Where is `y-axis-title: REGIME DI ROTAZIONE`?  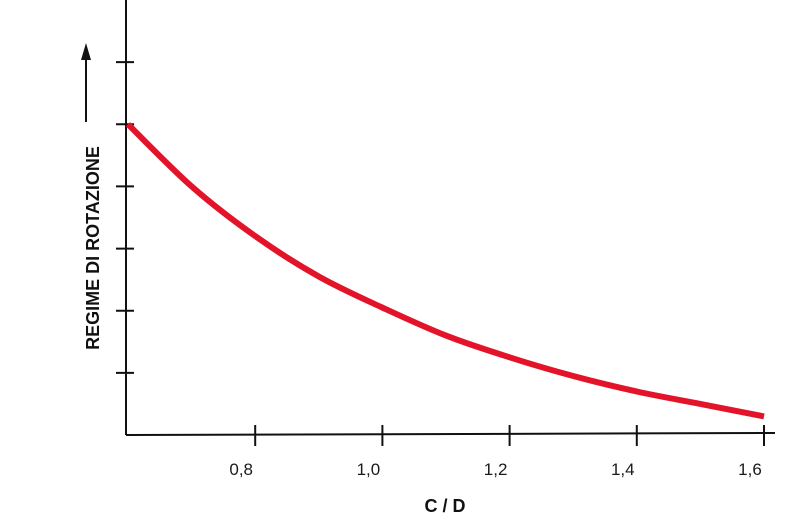 y-axis-title: REGIME DI ROTAZIONE is located at coordinates (93, 248).